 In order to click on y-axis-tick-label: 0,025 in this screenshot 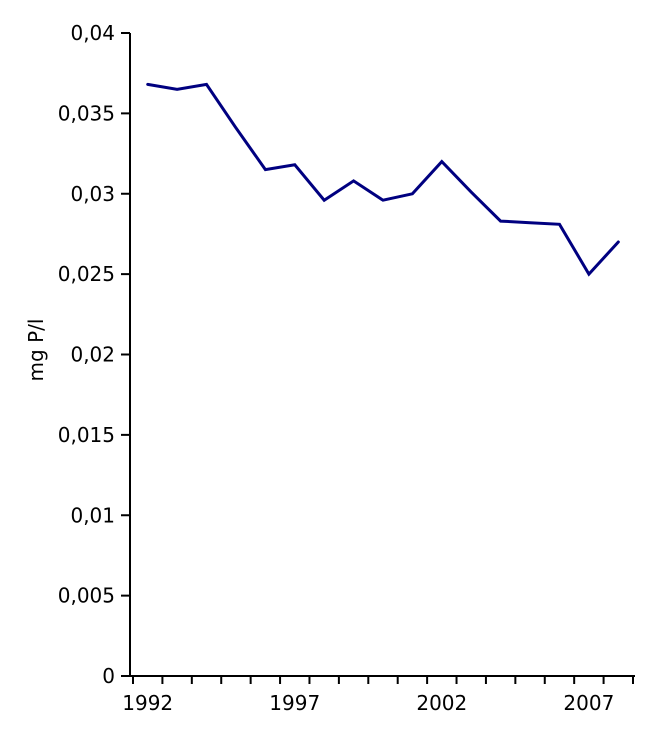, I will do `click(86, 274)`.